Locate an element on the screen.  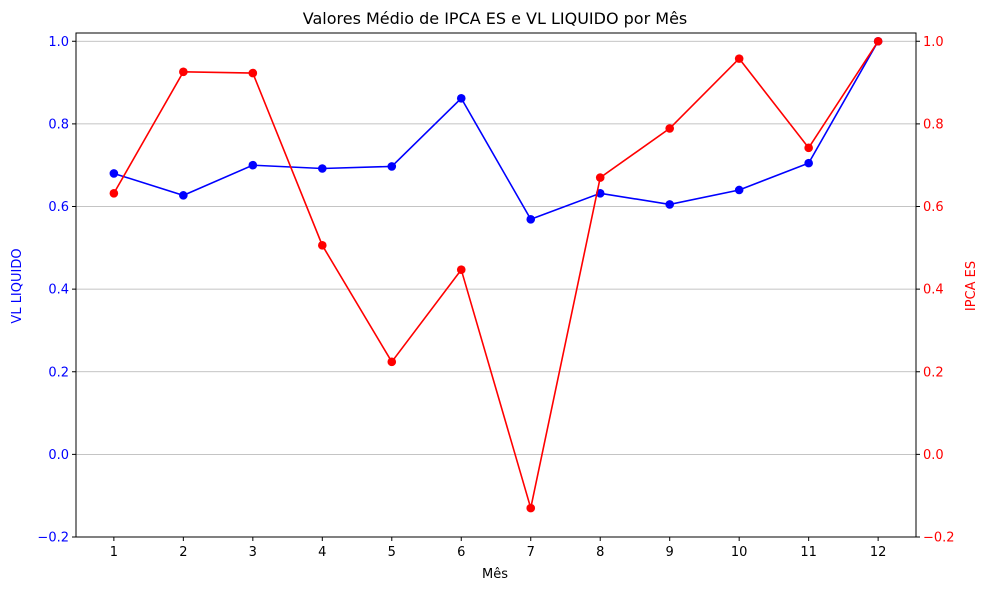
x-tick-label: 2 is located at coordinates (183, 552).